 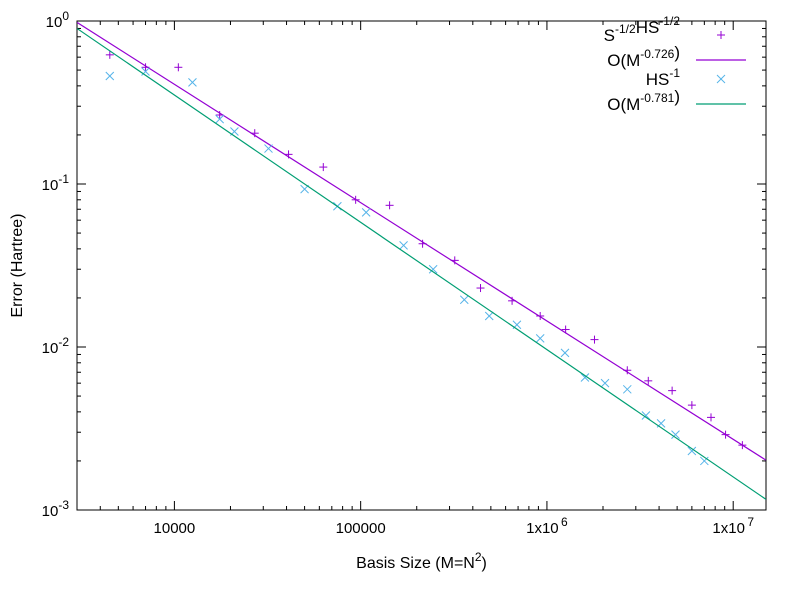 I want to click on legend-label-sup: -0.726, so click(x=657, y=54).